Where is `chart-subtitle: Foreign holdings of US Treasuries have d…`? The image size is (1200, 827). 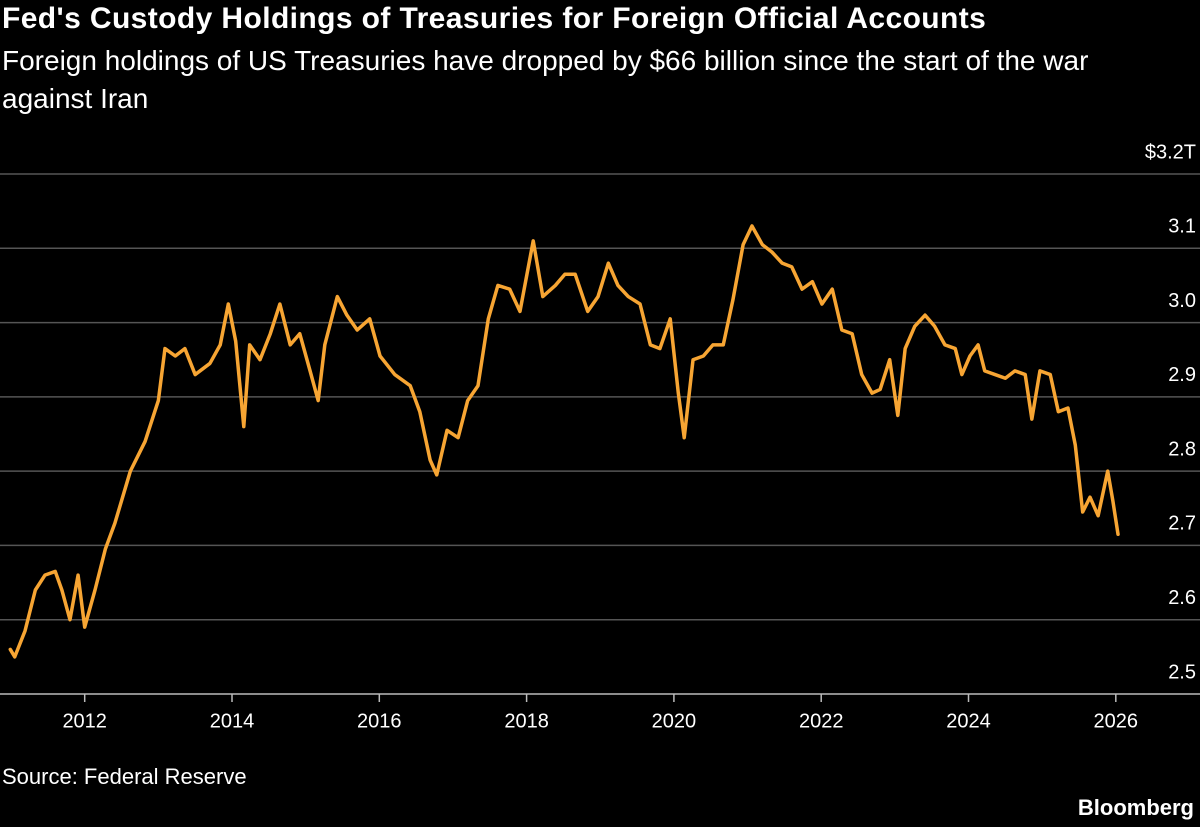
chart-subtitle: Foreign holdings of US Treasuries have d… is located at coordinates (545, 79).